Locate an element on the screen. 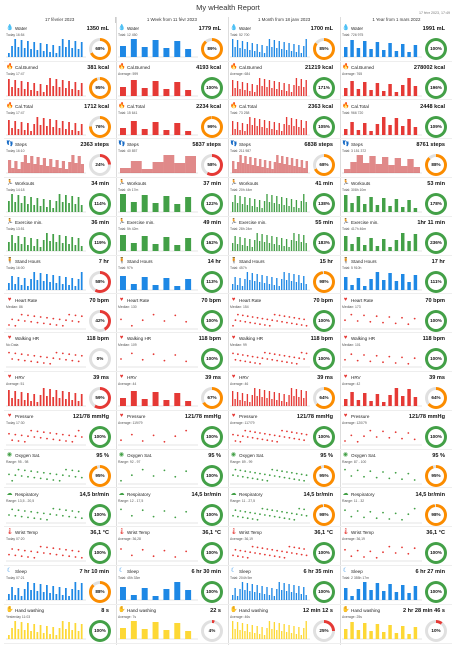  metric-cell: 🧍 Stand Hours 7 hr Today 16:00 58% is located at coordinates (59, 275).